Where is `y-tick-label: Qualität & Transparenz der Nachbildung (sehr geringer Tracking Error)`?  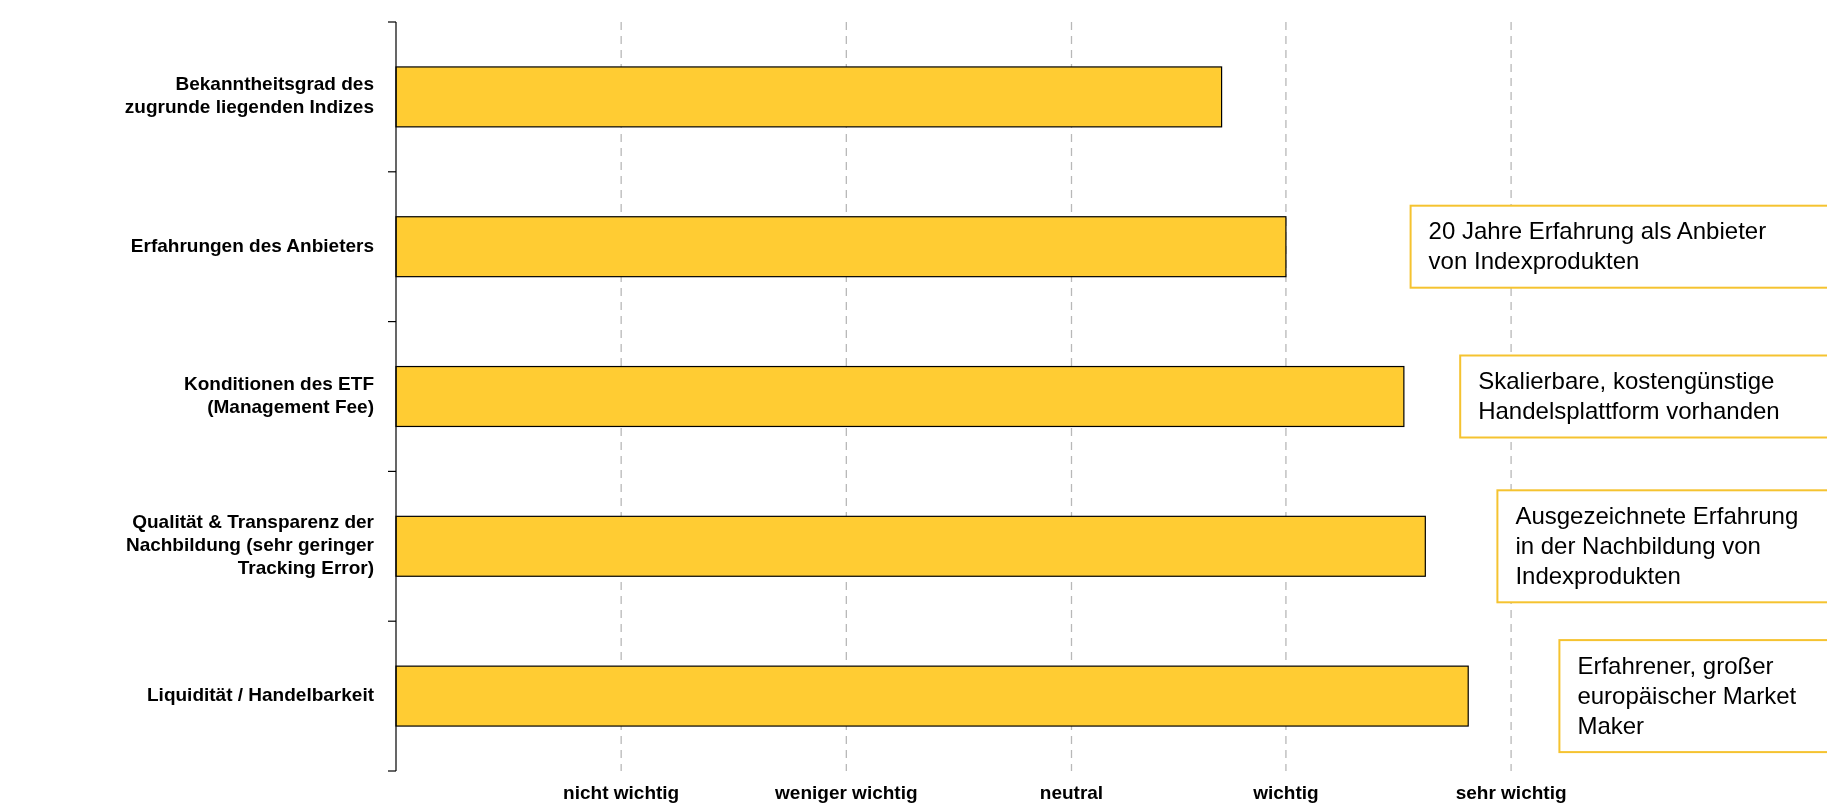
y-tick-label: Qualität & Transparenz der Nachbildung (sehr geringer Tracking Error) is located at coordinates (250, 545).